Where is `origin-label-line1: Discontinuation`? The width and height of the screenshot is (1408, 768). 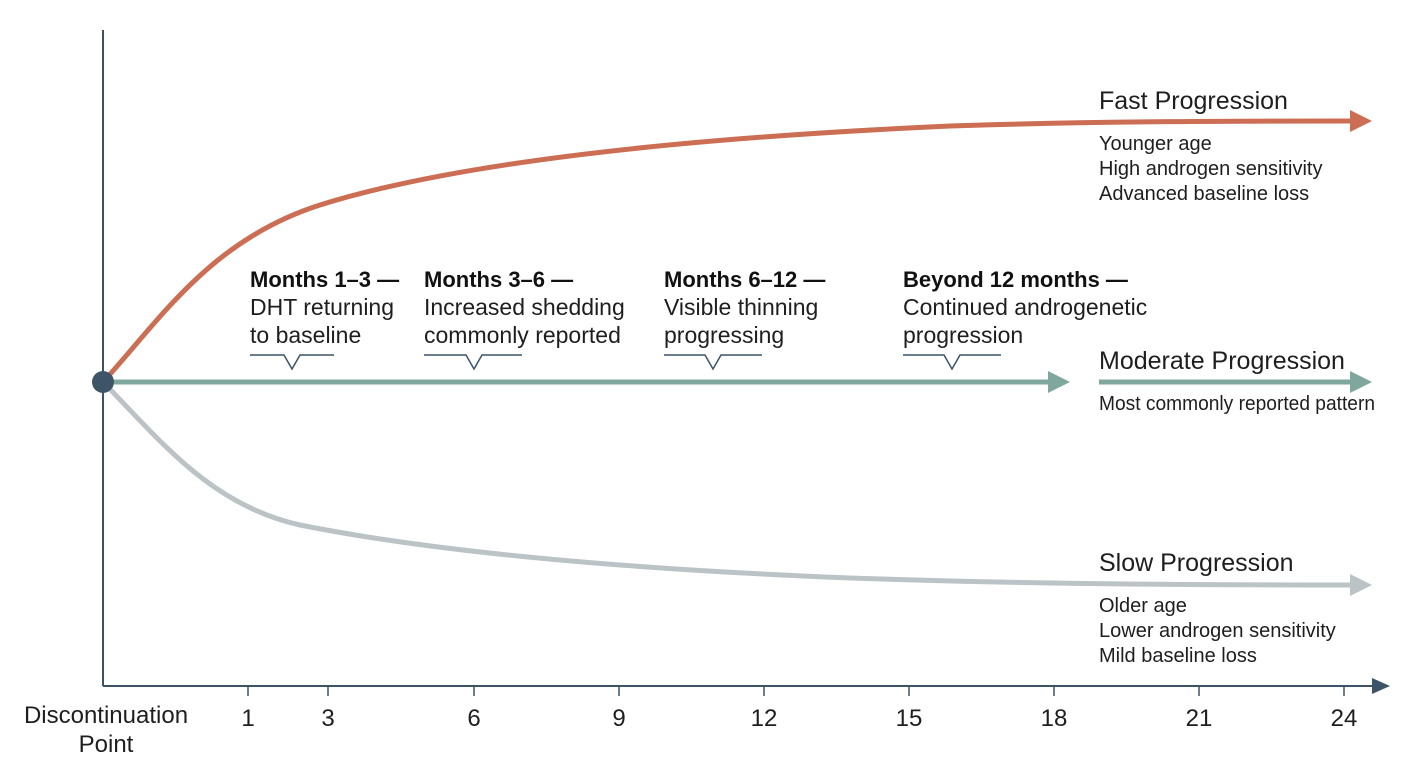 origin-label-line1: Discontinuation is located at coordinates (106, 715).